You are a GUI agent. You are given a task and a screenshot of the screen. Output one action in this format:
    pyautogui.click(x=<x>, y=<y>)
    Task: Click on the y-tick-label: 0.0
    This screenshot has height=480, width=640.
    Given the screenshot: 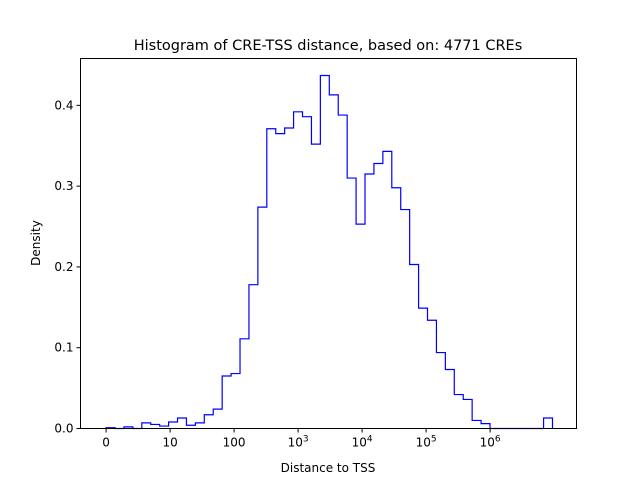 What is the action you would take?
    pyautogui.click(x=63, y=429)
    